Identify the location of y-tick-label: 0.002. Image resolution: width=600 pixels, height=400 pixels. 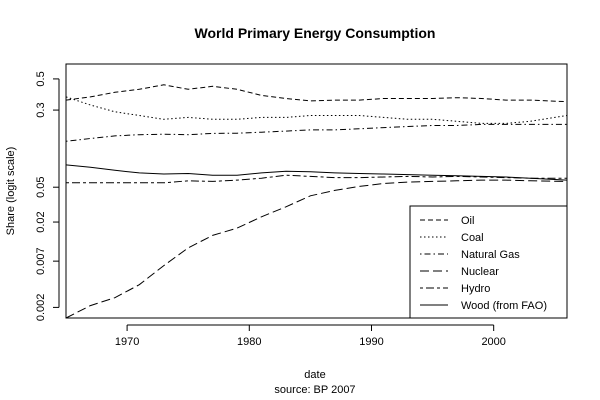
(41, 308).